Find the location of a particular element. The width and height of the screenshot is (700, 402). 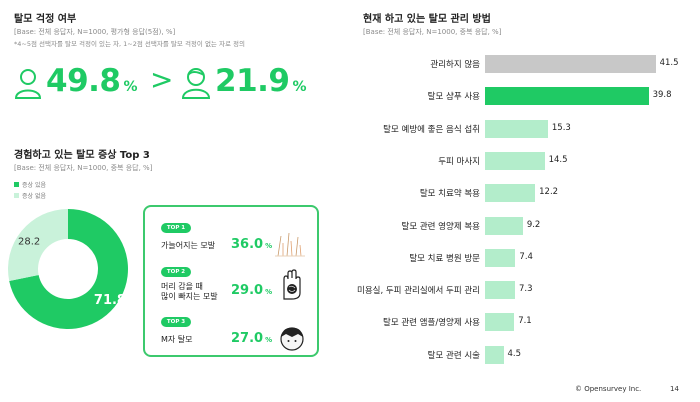

top2-unit: % is located at coordinates (269, 292).